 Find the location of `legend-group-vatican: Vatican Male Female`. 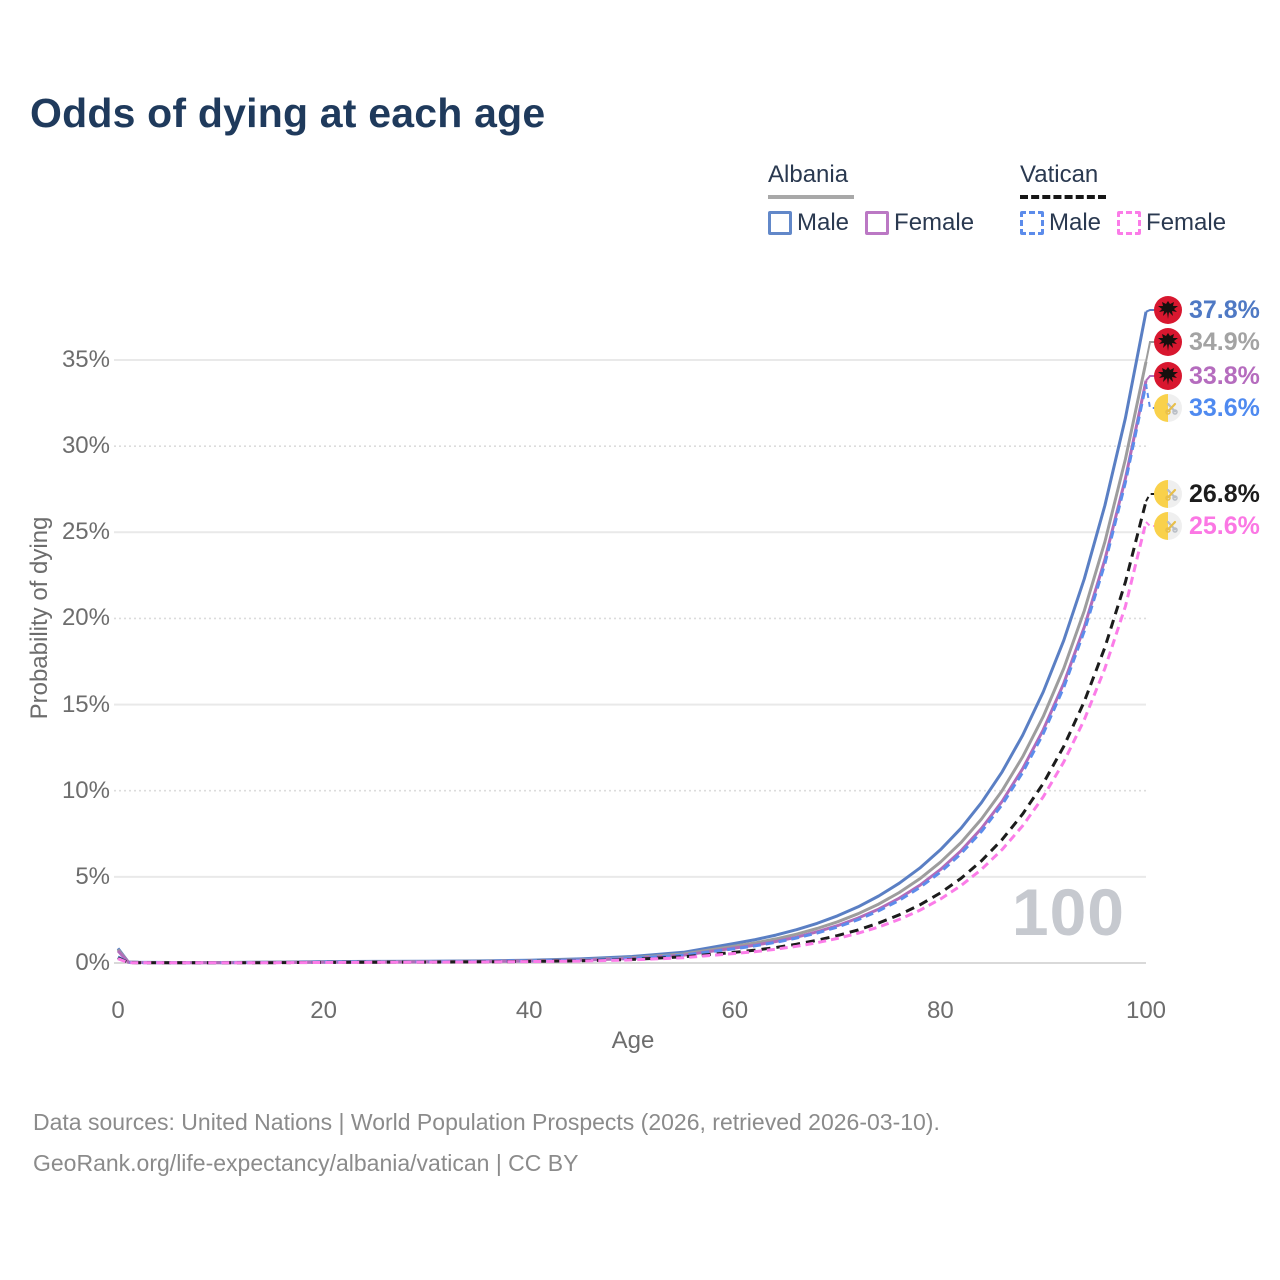

legend-group-vatican: Vatican Male Female is located at coordinates (1123, 199).